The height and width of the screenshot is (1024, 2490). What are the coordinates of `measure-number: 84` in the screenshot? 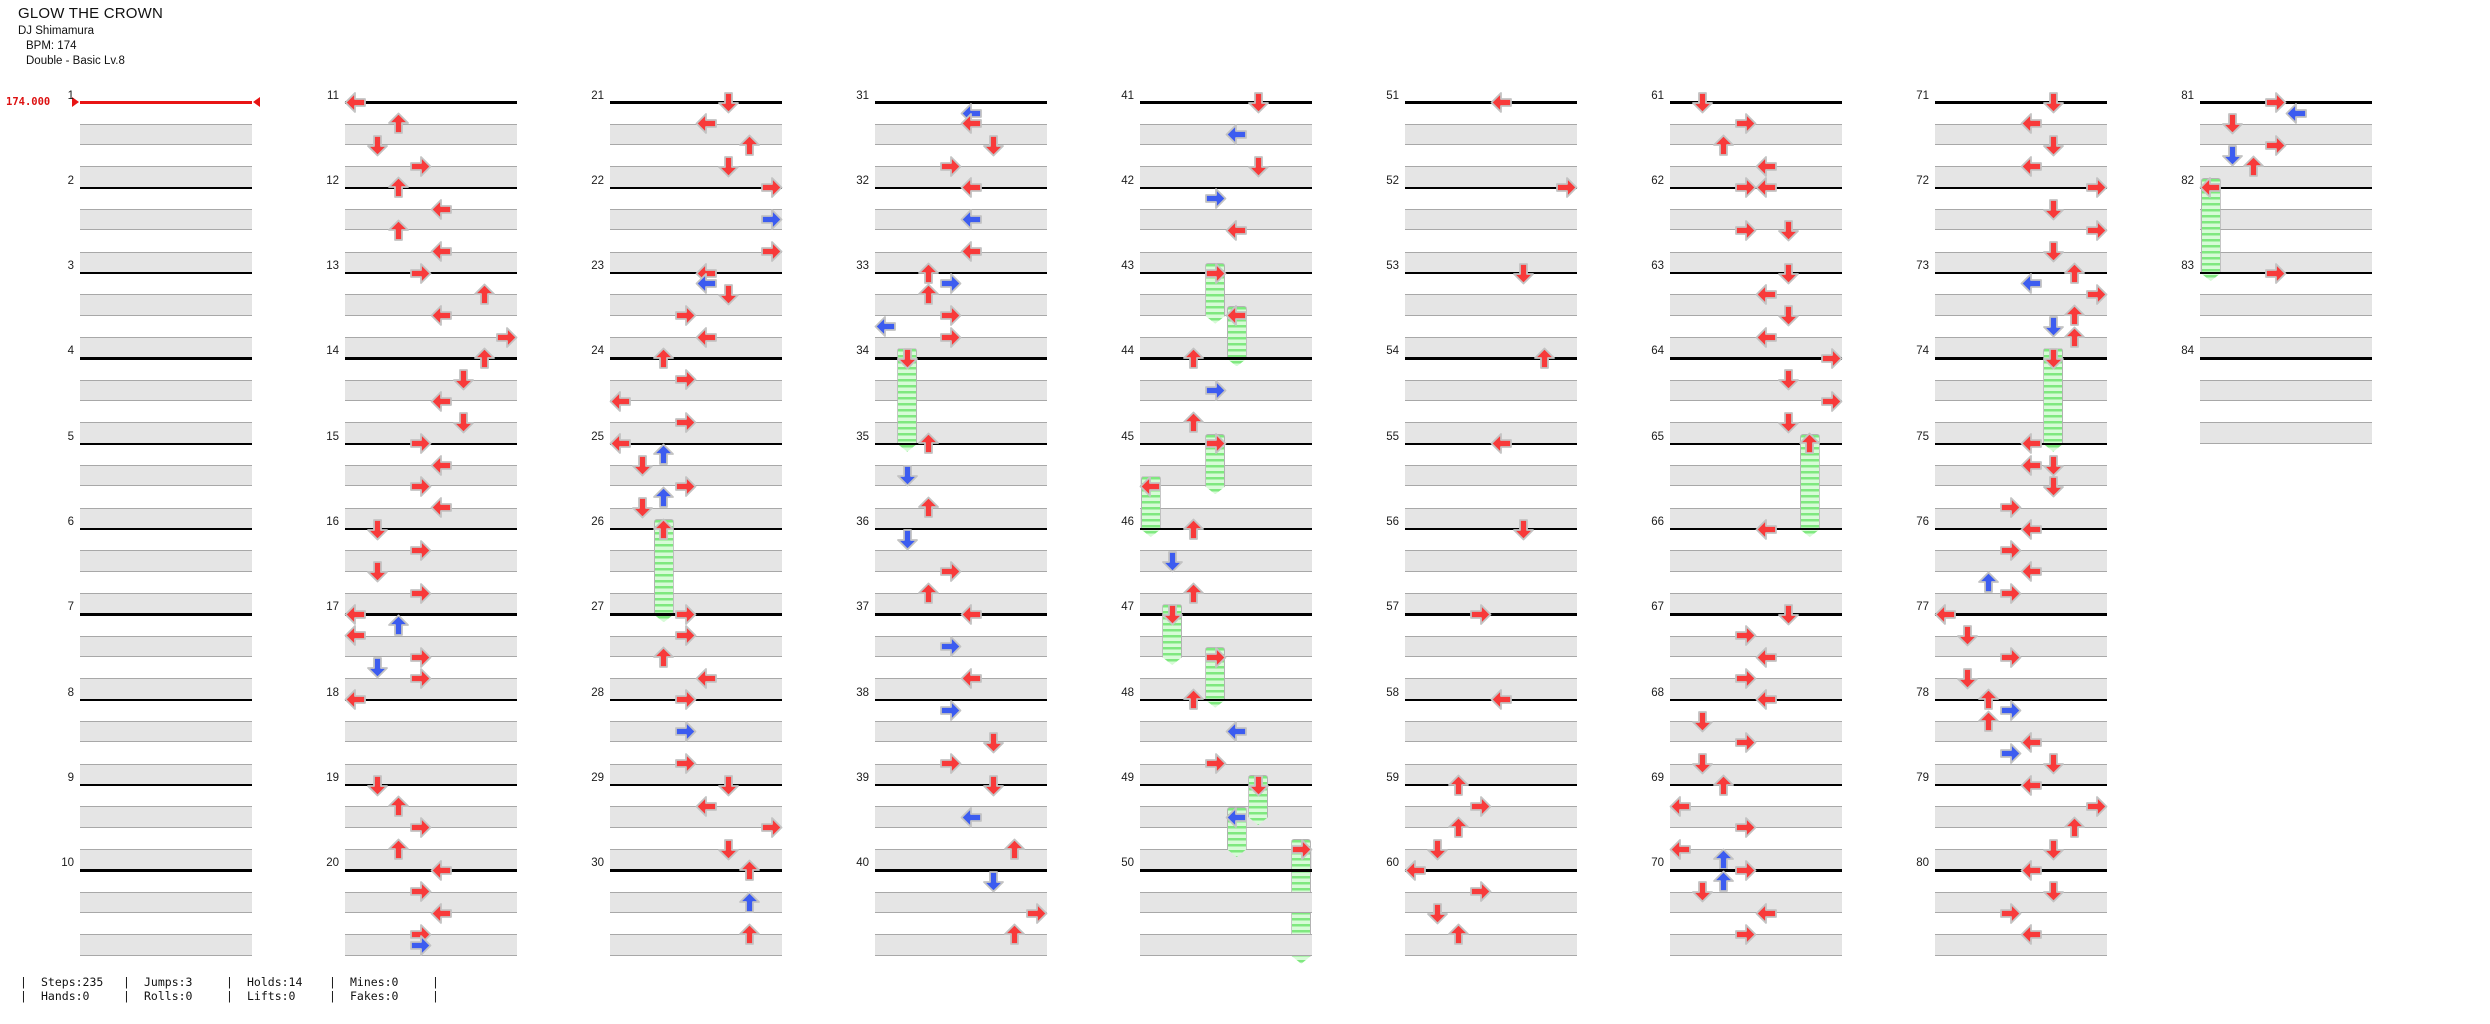 It's located at (2187, 351).